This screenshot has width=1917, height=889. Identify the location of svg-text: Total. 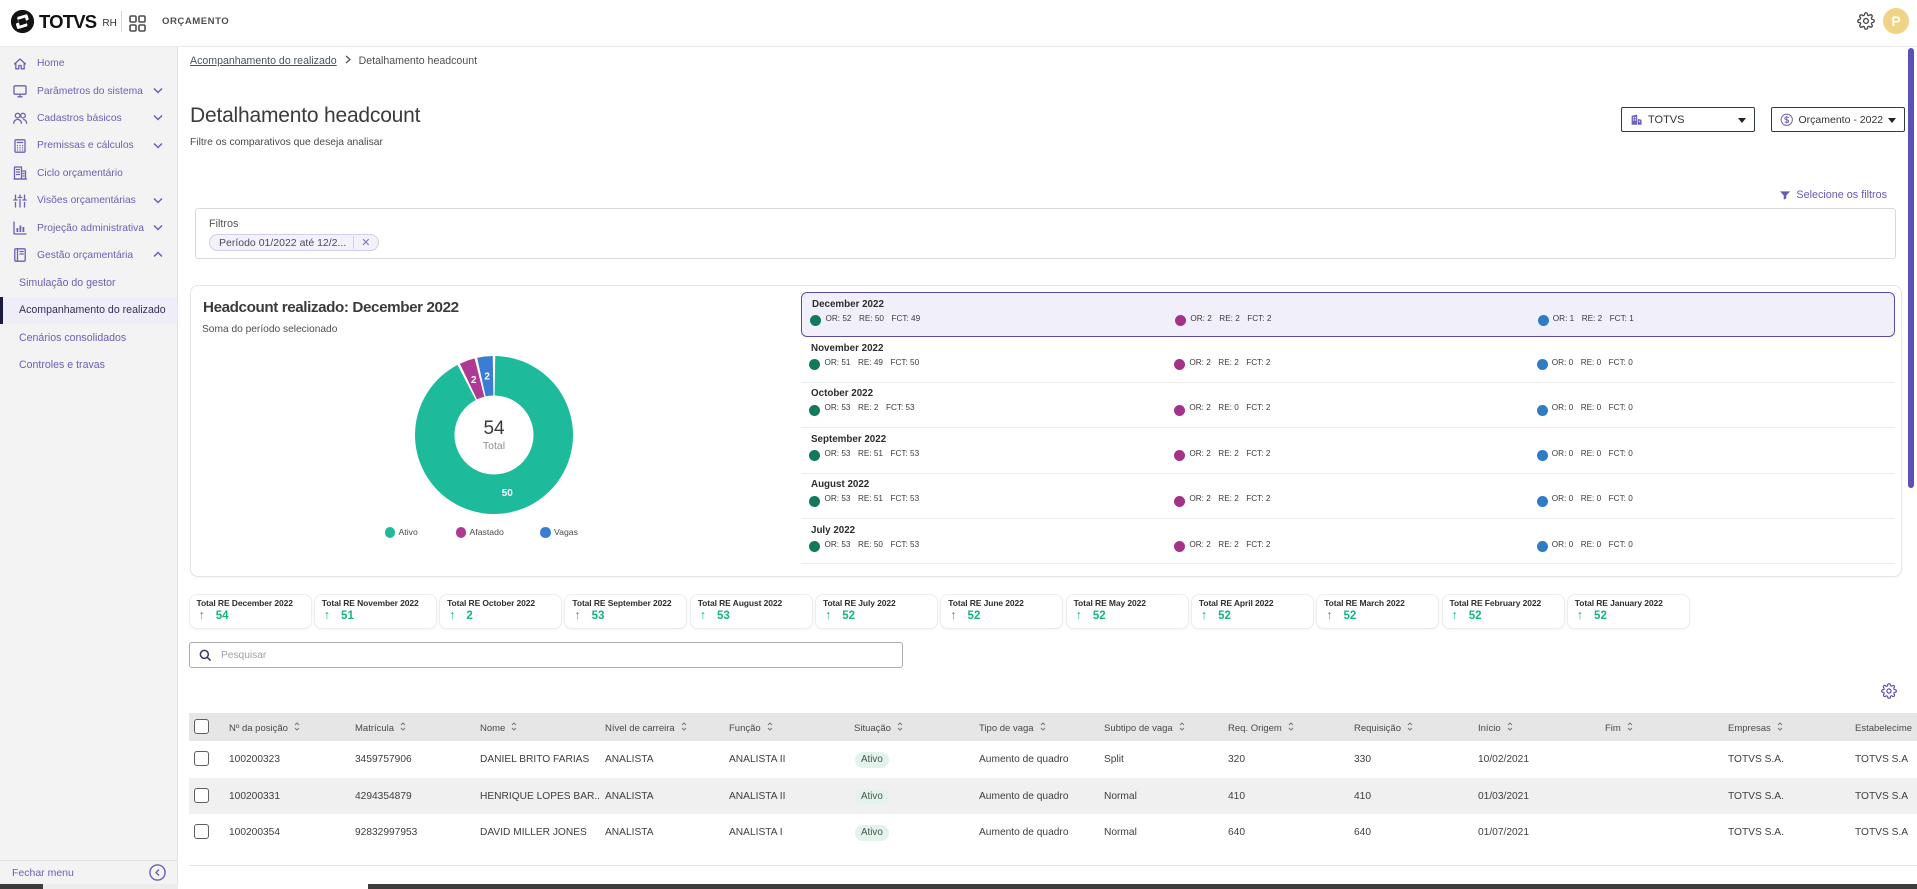
(494, 446).